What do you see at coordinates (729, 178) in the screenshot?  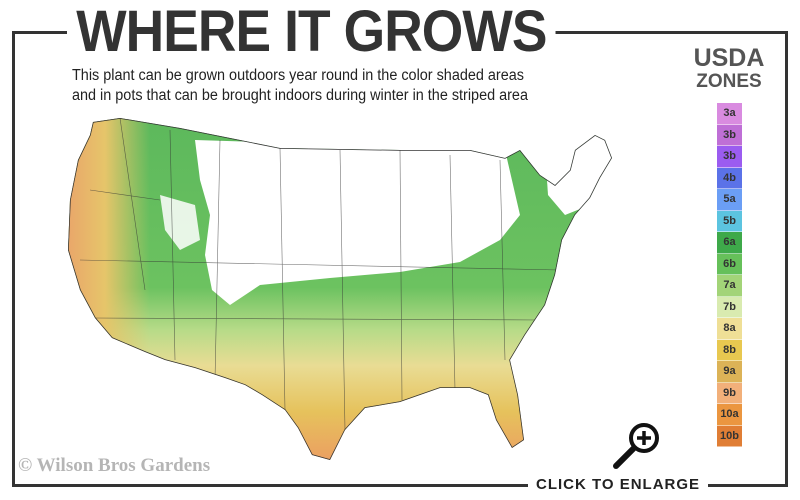 I see `legend-zone-4b: 4b` at bounding box center [729, 178].